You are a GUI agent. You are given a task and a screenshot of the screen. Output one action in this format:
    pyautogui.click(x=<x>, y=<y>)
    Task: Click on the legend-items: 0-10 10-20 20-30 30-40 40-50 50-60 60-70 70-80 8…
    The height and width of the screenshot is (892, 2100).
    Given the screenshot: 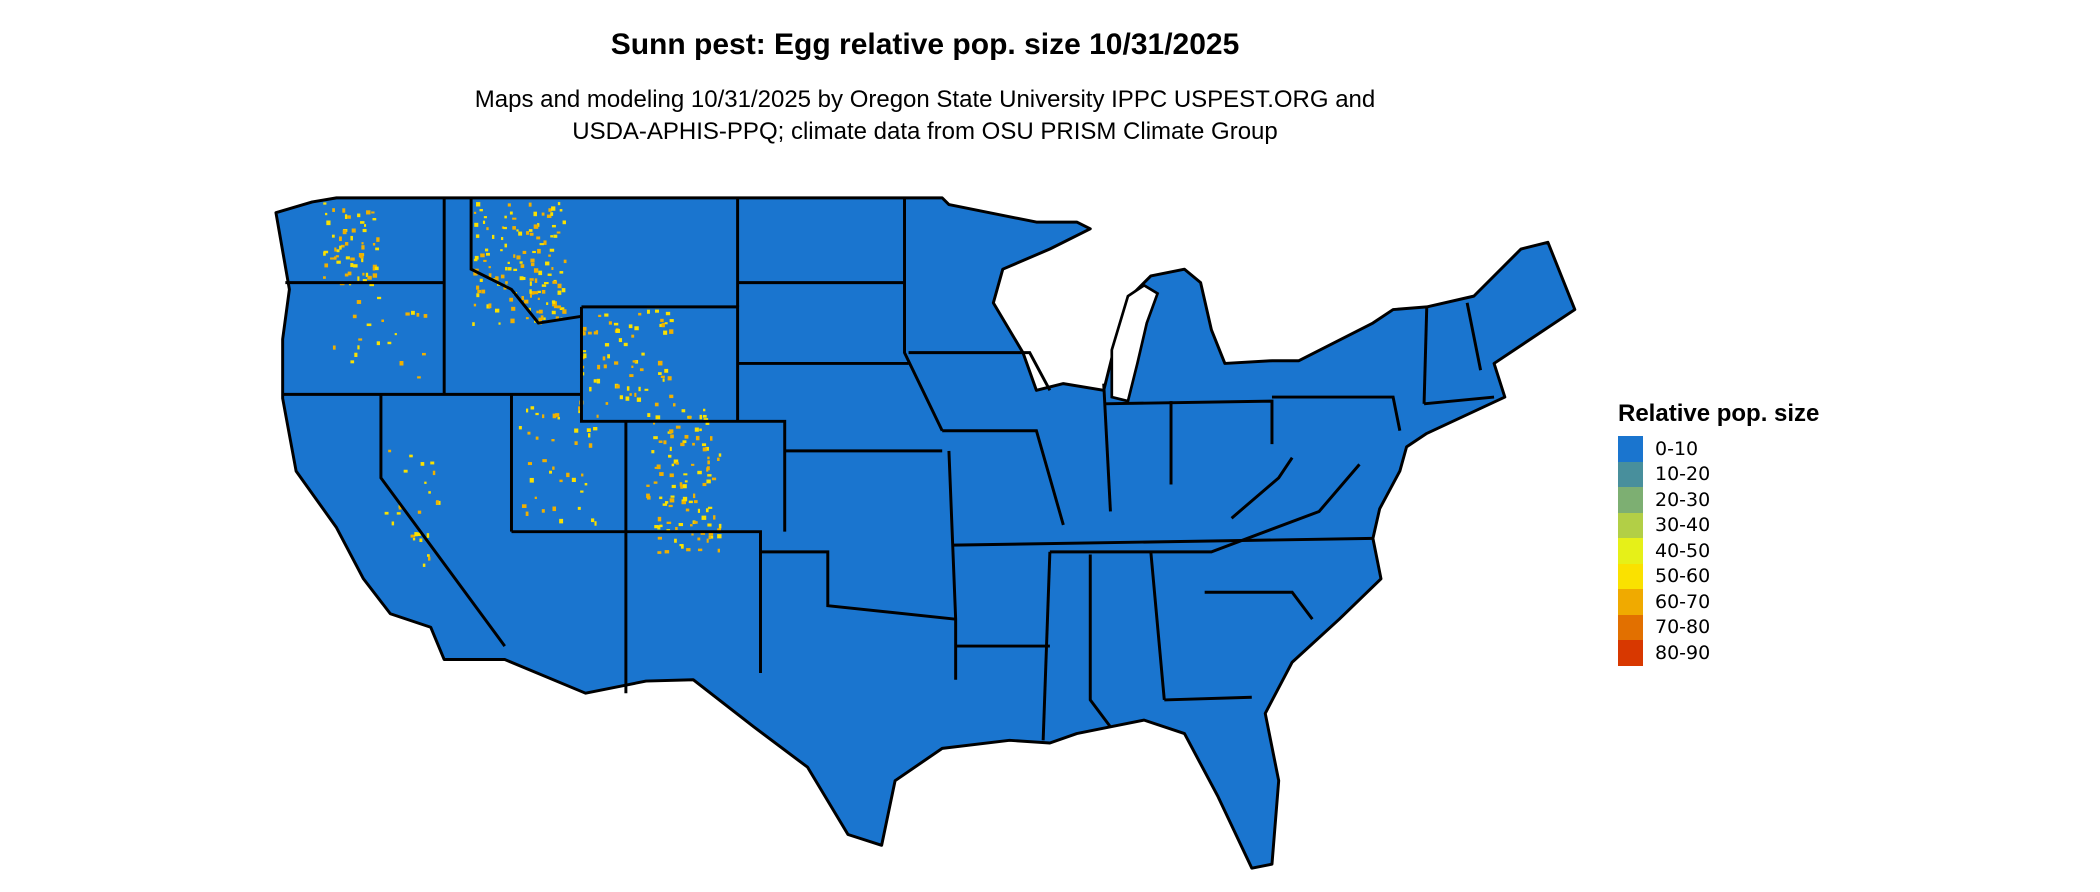 What is the action you would take?
    pyautogui.click(x=1718, y=551)
    